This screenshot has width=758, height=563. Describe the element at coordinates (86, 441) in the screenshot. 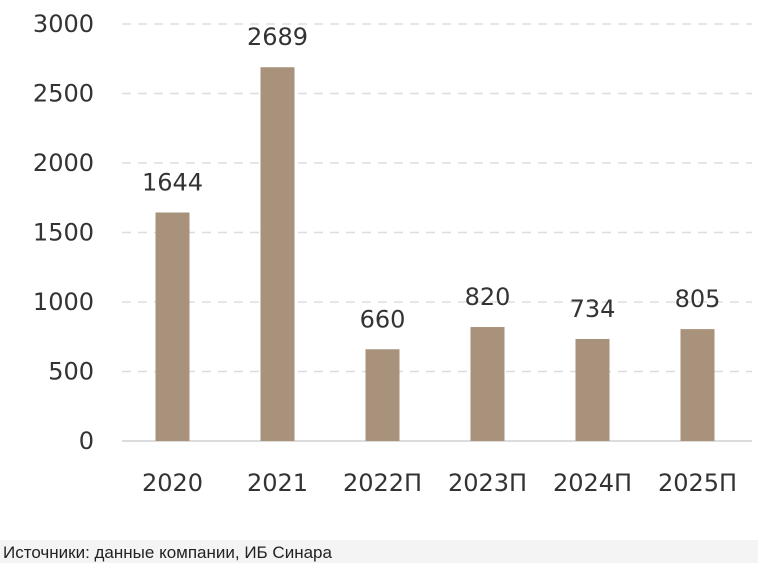

I see `y-tick-label: 0` at that location.